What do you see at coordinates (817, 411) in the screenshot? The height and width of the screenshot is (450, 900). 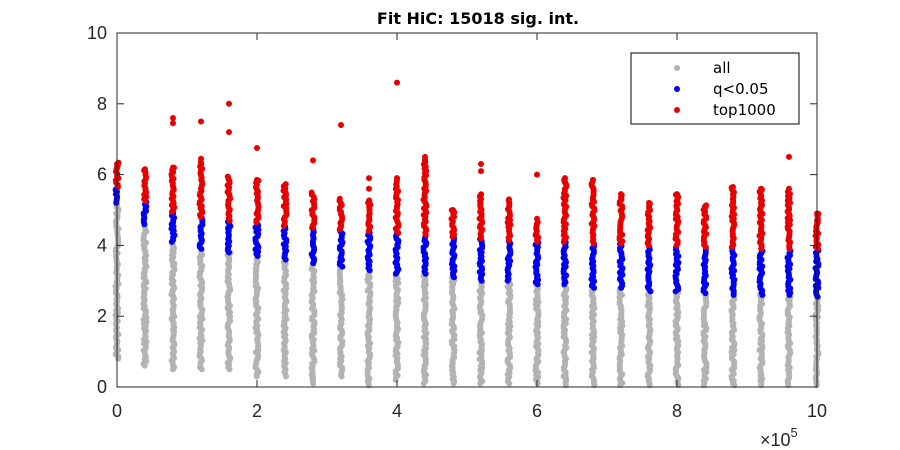 I see `x-tick-label: 10` at bounding box center [817, 411].